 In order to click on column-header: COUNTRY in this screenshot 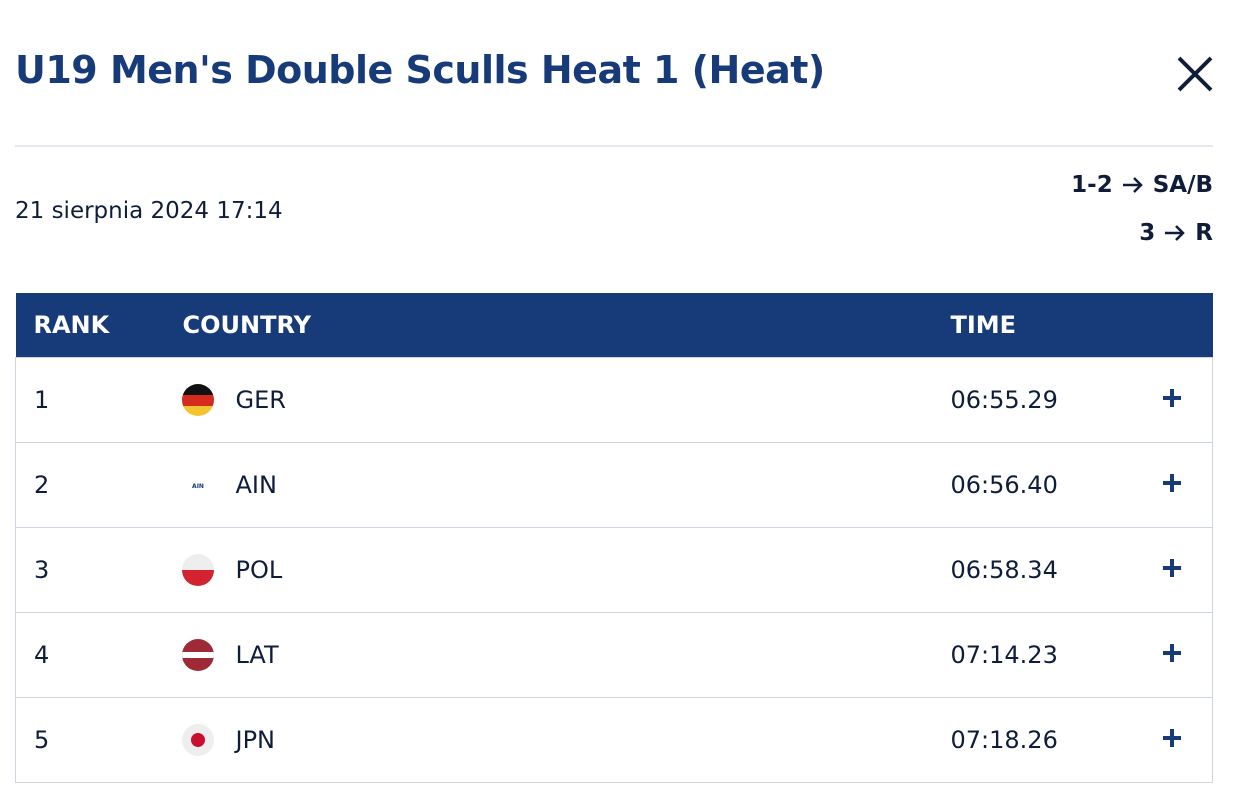, I will do `click(566, 325)`.